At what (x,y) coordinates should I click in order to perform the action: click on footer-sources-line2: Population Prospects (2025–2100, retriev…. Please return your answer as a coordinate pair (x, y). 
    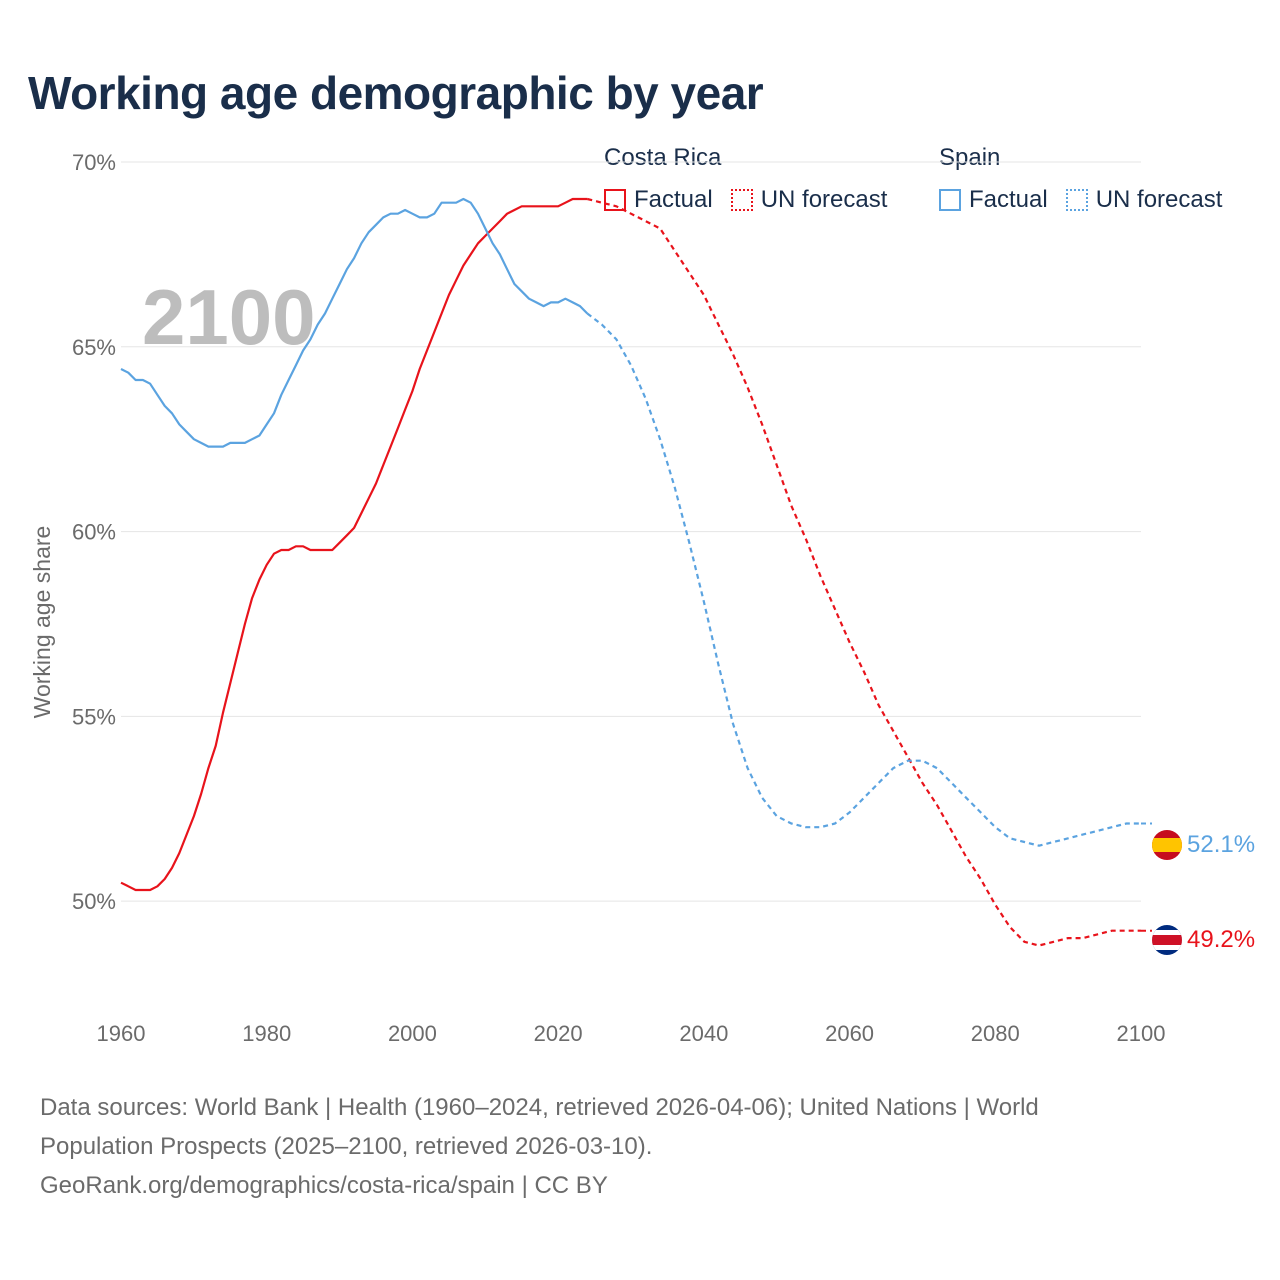
    Looking at the image, I should click on (346, 1146).